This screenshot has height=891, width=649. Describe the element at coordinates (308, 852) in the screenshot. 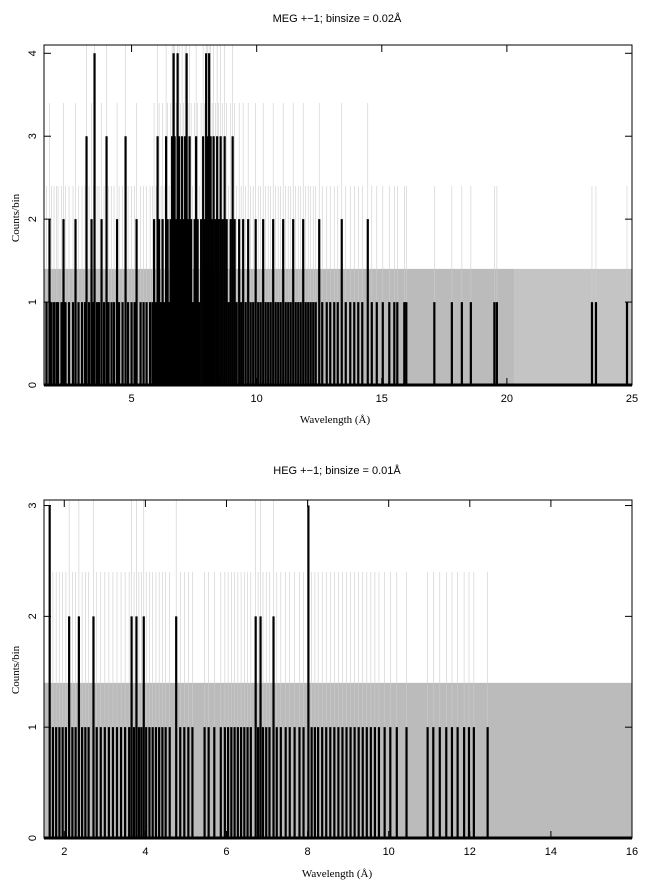

I see `x-tick-label: 8` at that location.